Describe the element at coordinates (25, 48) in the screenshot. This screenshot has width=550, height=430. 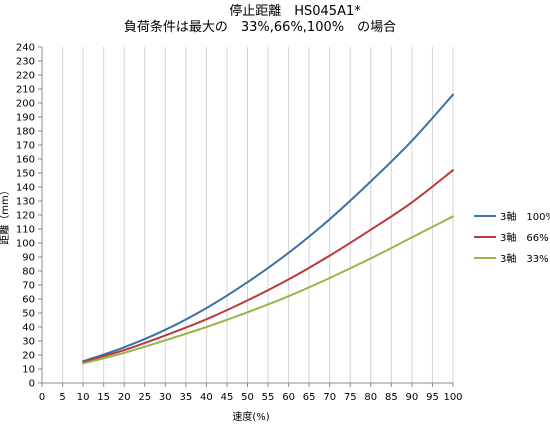
I see `y-tick-label-240: 240` at that location.